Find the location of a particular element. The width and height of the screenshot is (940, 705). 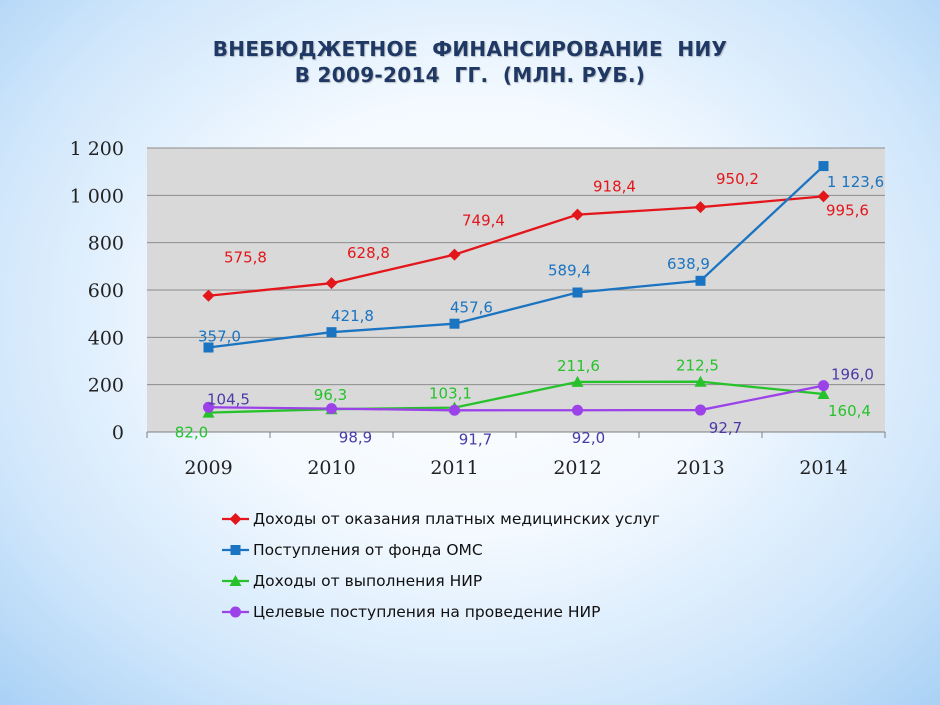

data-label: 1 123,6 is located at coordinates (855, 182).